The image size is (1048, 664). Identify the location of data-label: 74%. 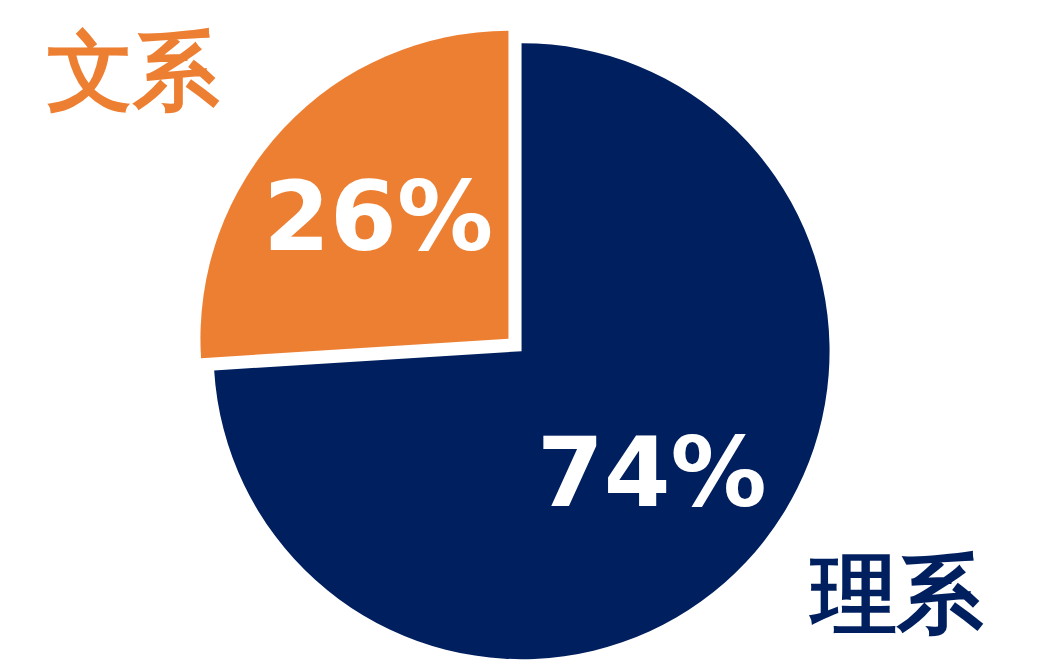
(651, 473).